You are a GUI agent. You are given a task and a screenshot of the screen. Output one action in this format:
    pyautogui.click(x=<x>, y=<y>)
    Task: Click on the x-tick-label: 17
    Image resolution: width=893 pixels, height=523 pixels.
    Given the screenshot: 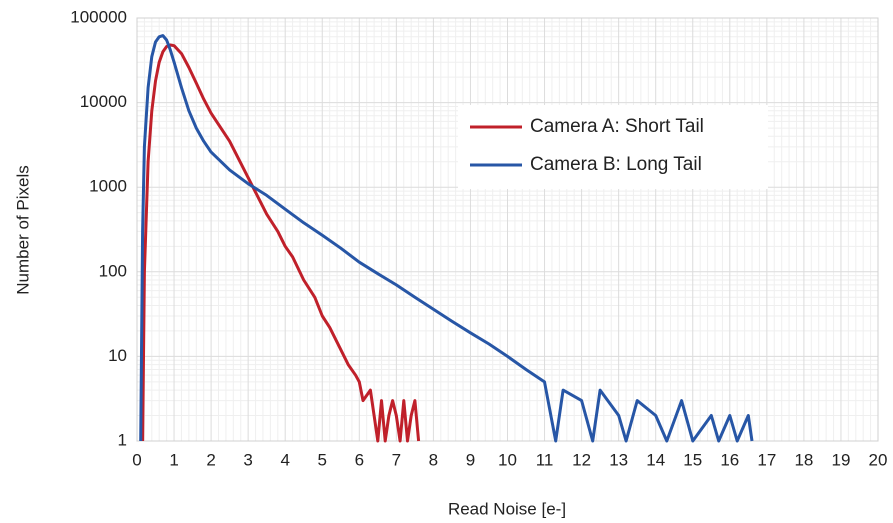 What is the action you would take?
    pyautogui.click(x=766, y=459)
    